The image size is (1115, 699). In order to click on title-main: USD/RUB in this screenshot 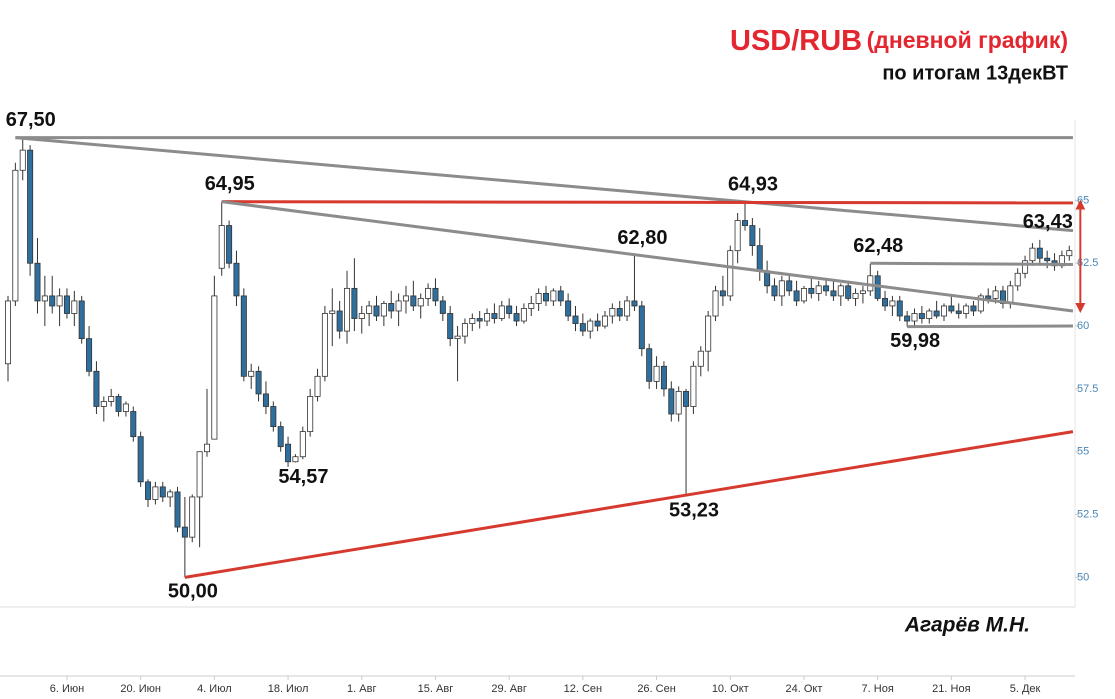, I will do `click(796, 41)`.